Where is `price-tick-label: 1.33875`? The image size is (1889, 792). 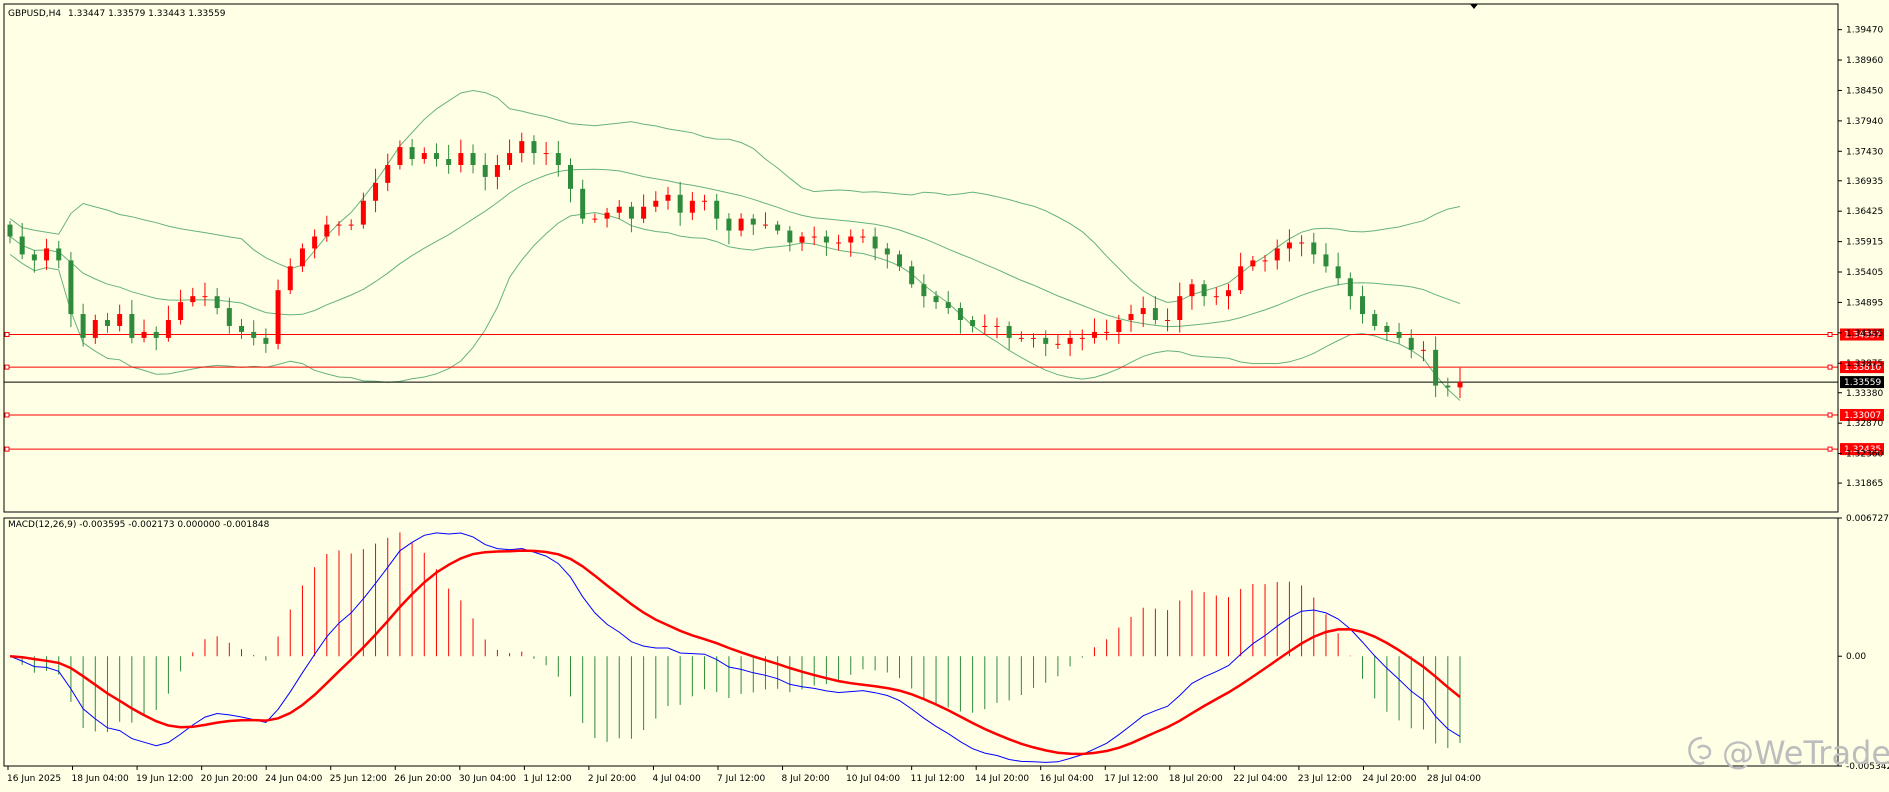
price-tick-label: 1.33875 is located at coordinates (1864, 364).